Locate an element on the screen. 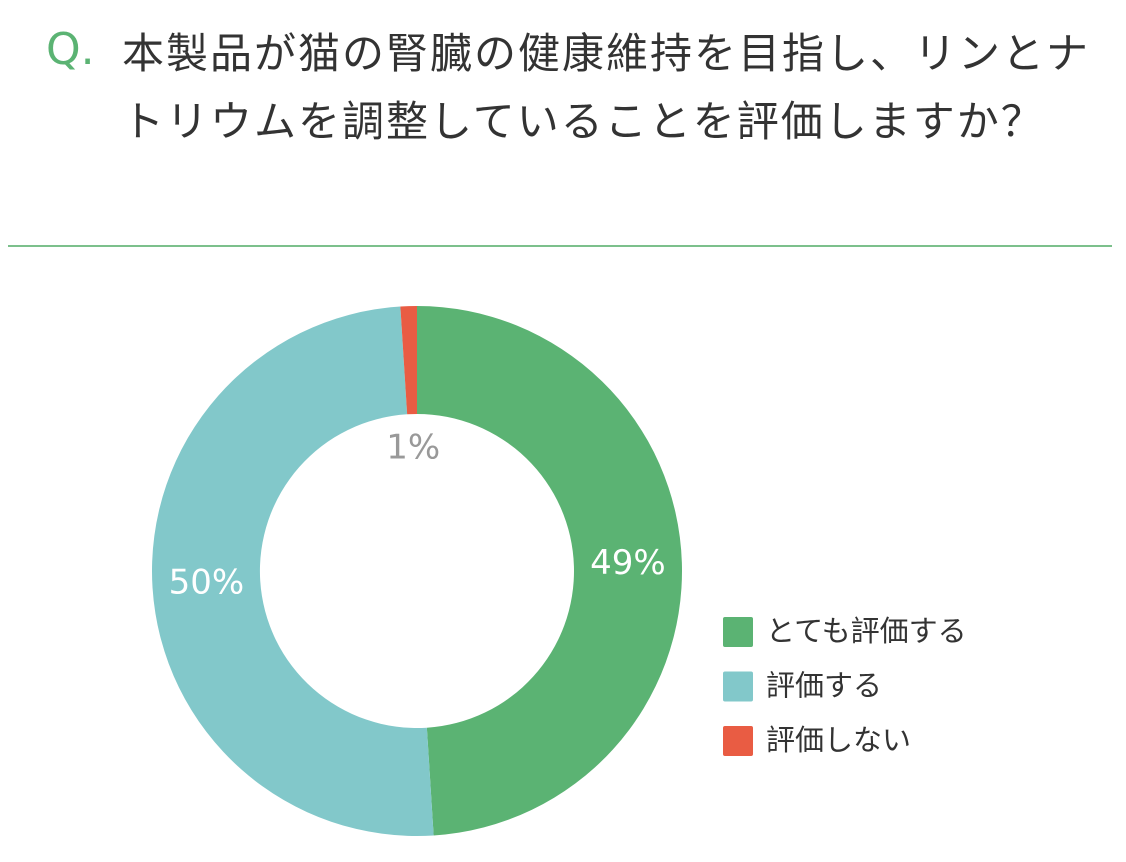 The height and width of the screenshot is (862, 1126). legend-label: とても評価する is located at coordinates (866, 631).